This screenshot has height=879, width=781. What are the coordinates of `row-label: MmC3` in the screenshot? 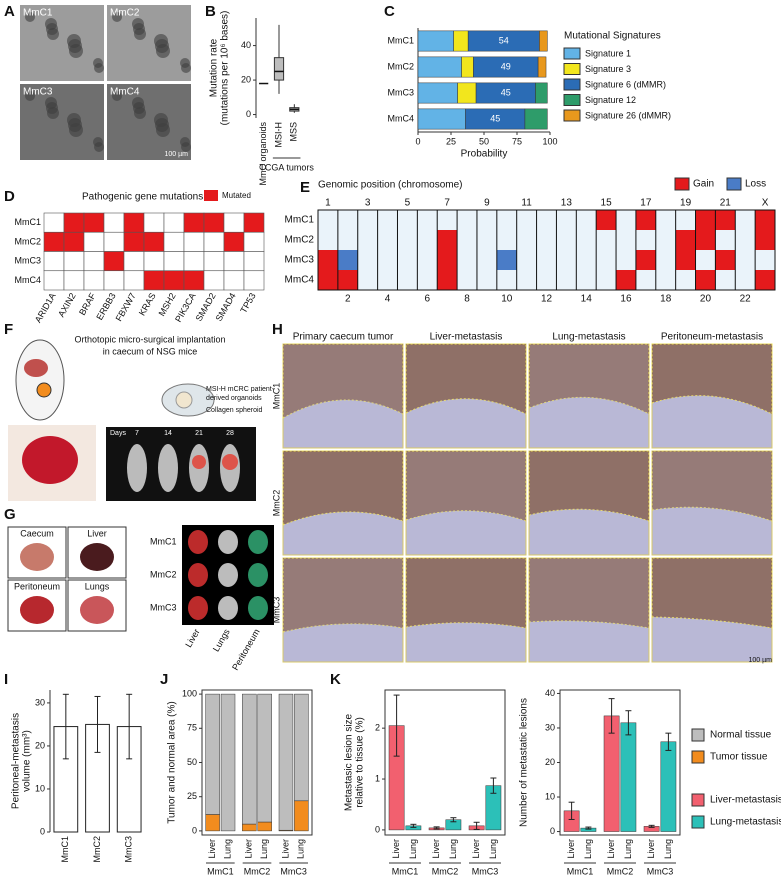 It's located at (28, 261).